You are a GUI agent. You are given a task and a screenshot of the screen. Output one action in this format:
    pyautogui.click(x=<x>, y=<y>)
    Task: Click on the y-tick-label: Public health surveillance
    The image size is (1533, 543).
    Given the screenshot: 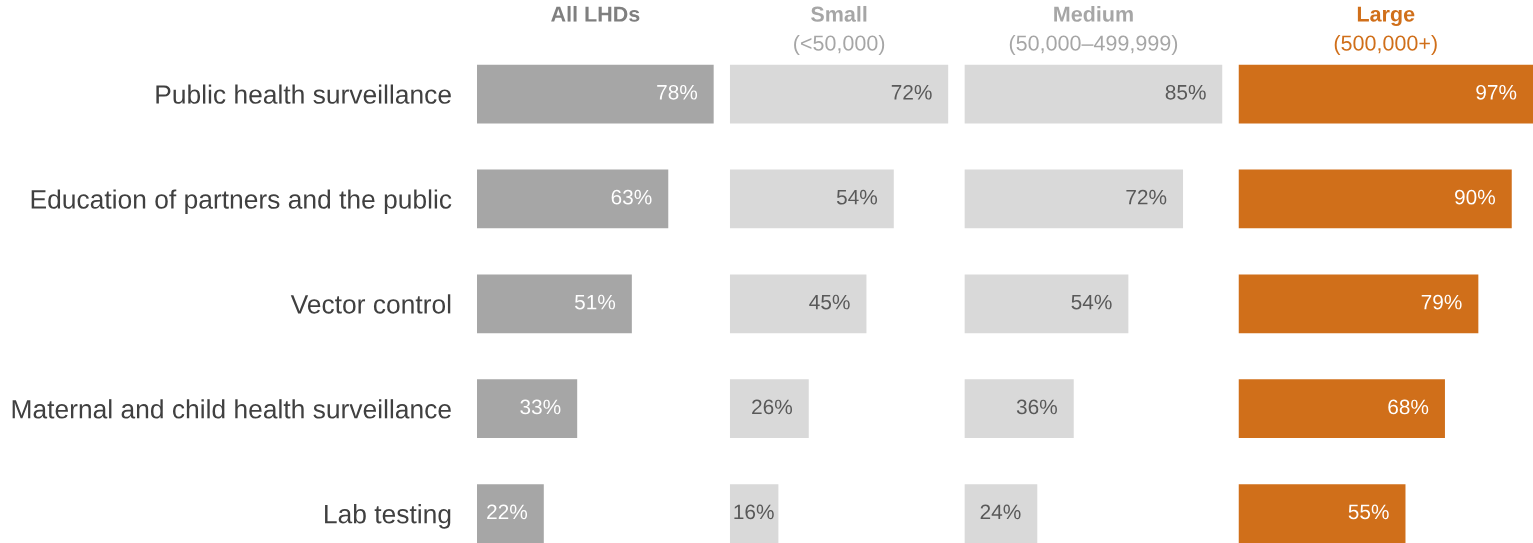 What is the action you would take?
    pyautogui.click(x=303, y=94)
    